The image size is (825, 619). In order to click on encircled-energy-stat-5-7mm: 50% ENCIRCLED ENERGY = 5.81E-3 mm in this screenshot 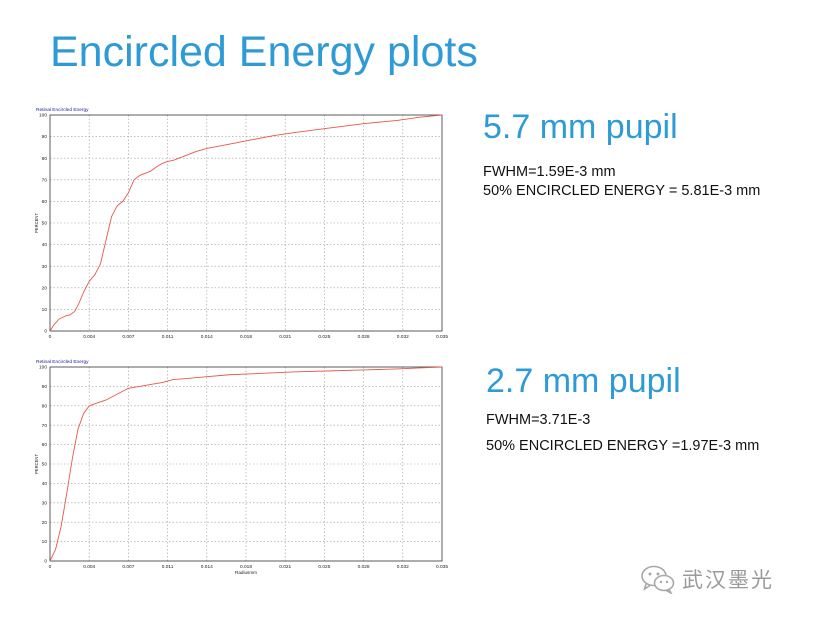, I will do `click(622, 191)`.